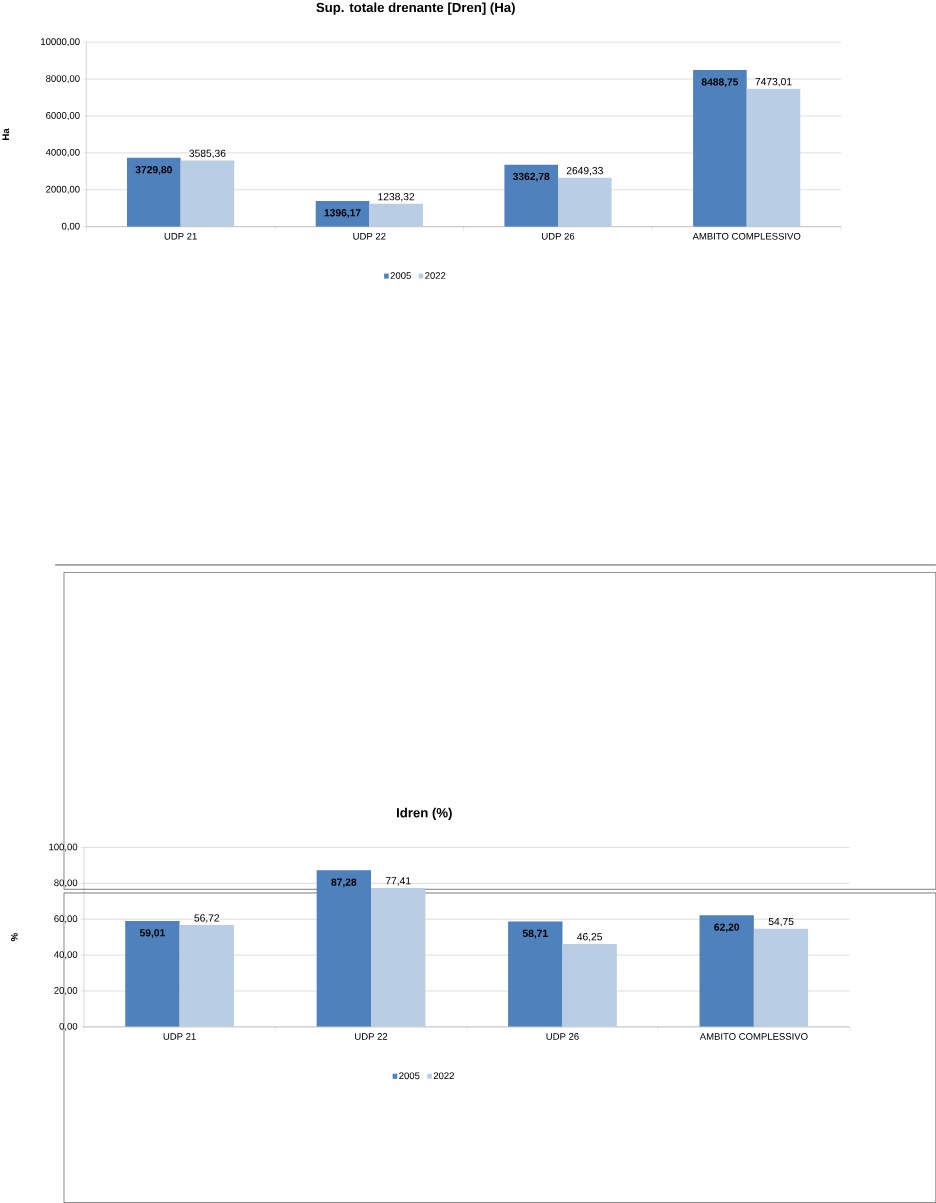 The height and width of the screenshot is (1203, 936). I want to click on data-label: 58,71, so click(535, 934).